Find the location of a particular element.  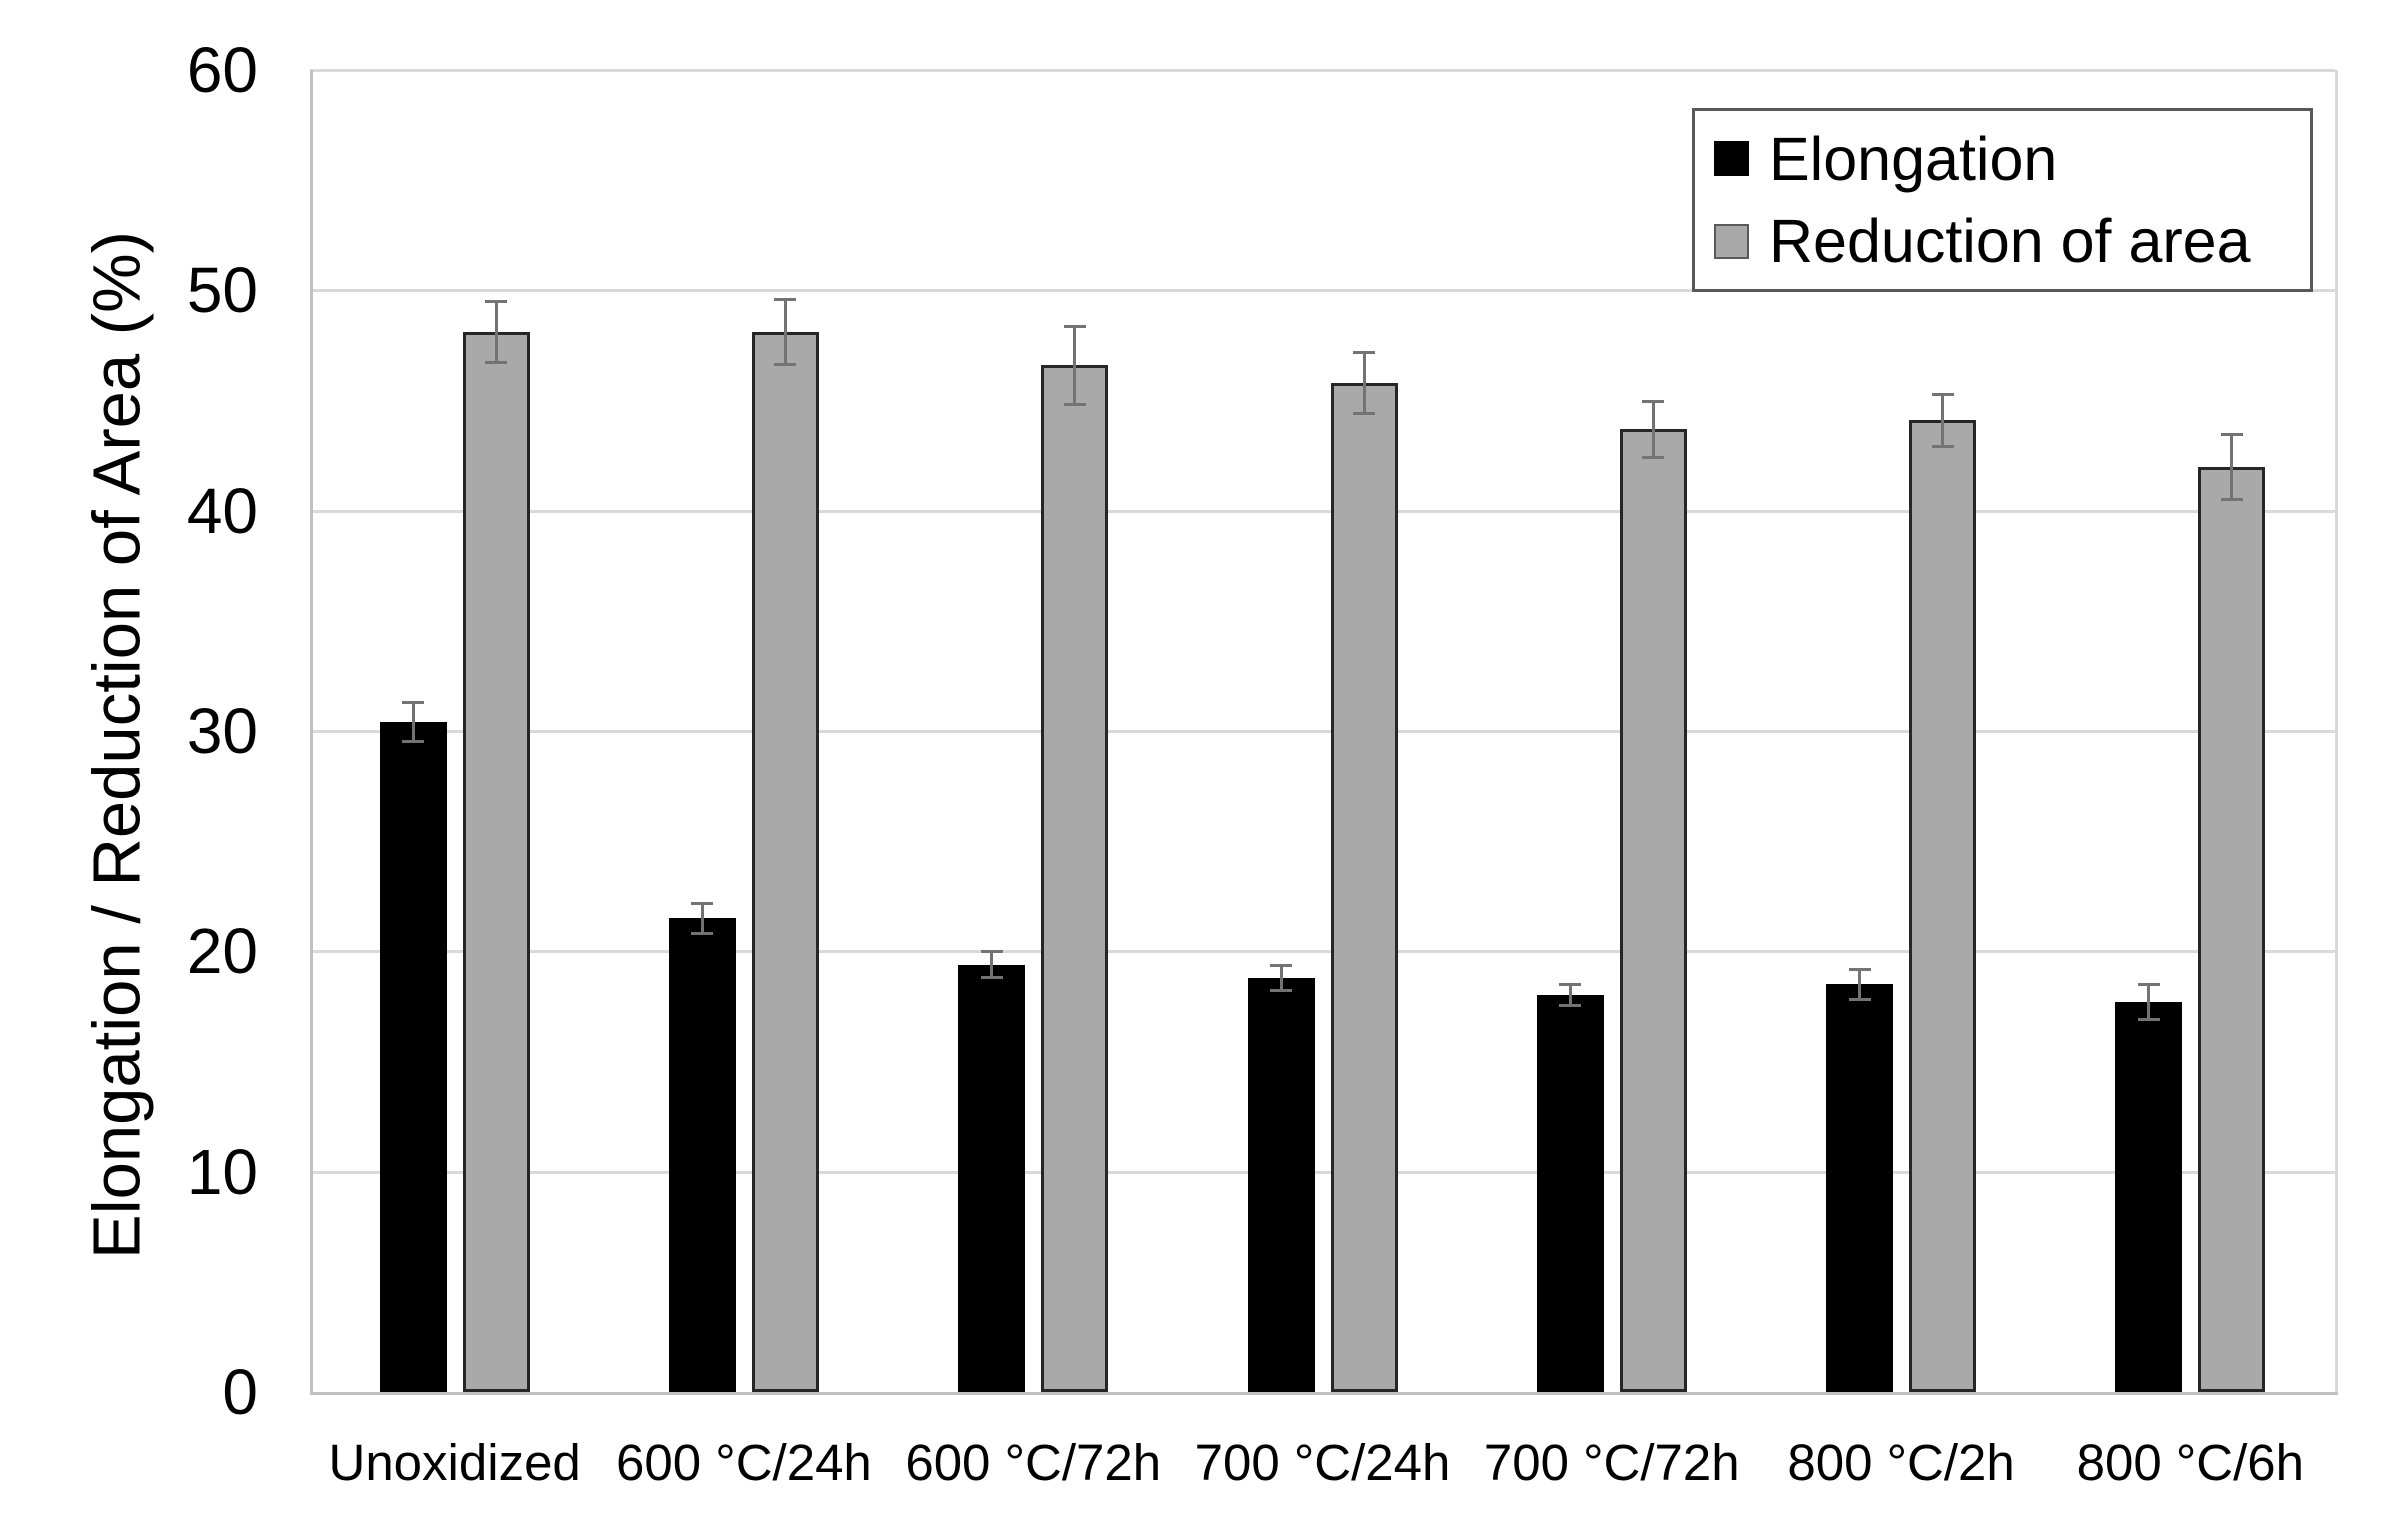

y-tick-label-60: 60 is located at coordinates (222, 70).